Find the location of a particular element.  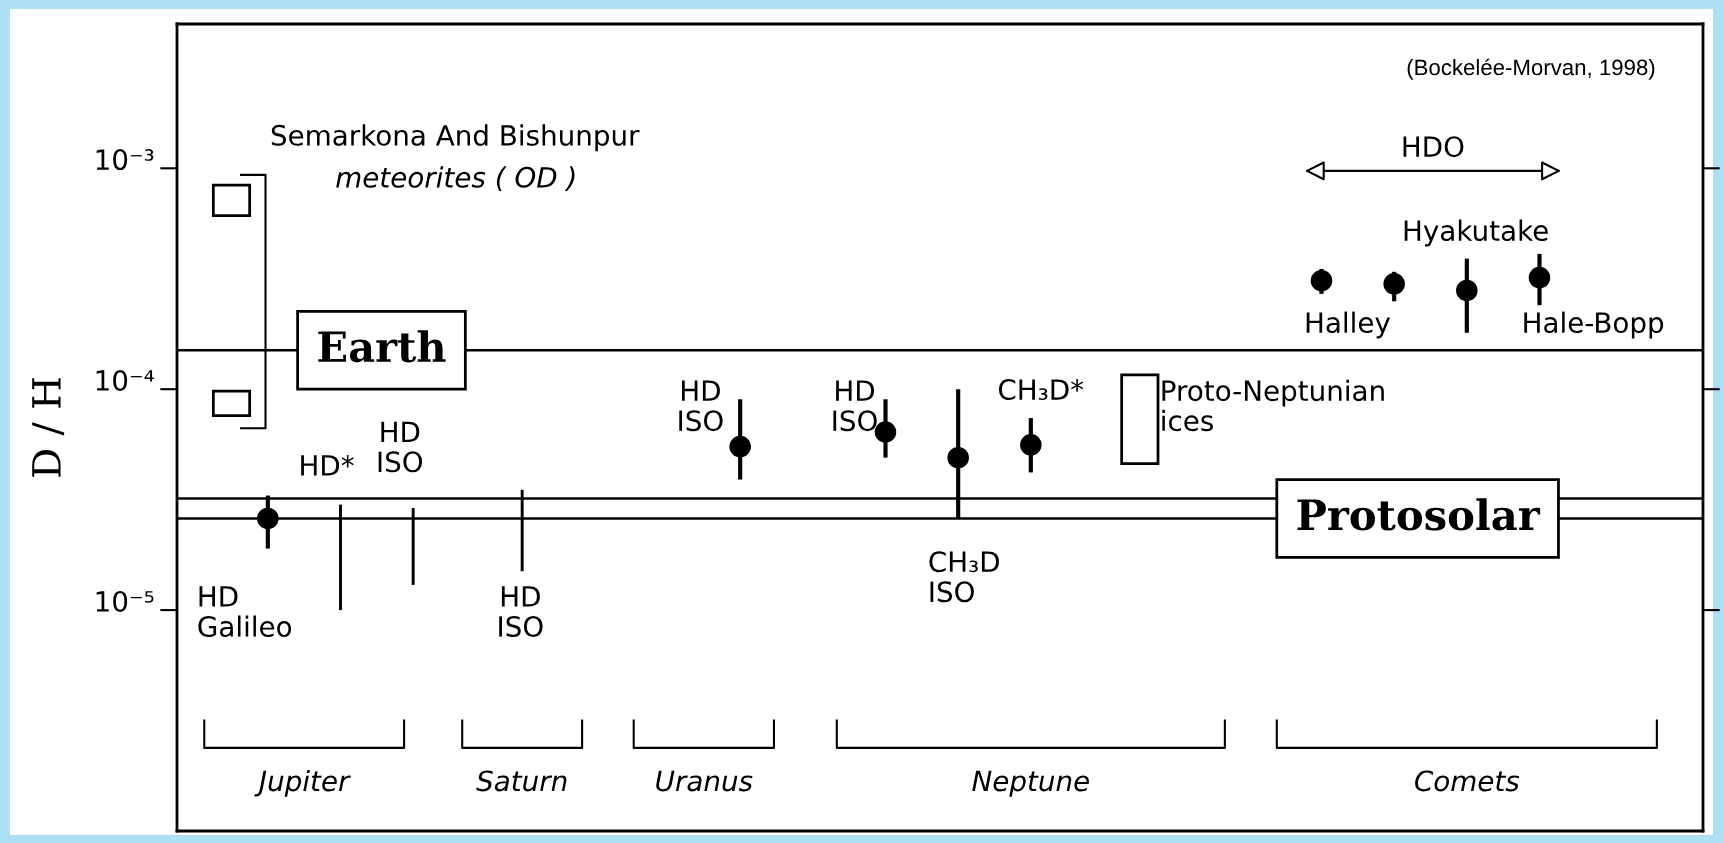

annotation: HD Galileo is located at coordinates (245, 611).